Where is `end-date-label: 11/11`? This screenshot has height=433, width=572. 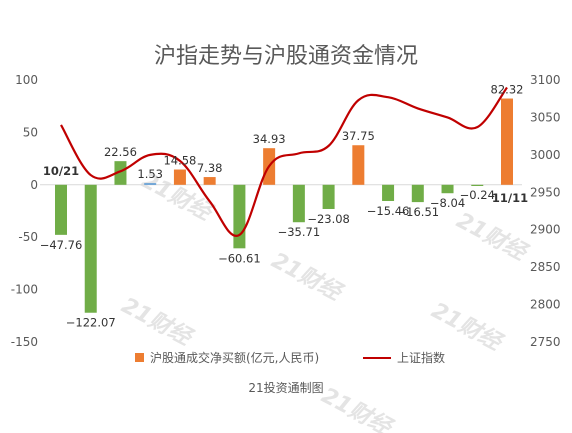 end-date-label: 11/11 is located at coordinates (510, 198).